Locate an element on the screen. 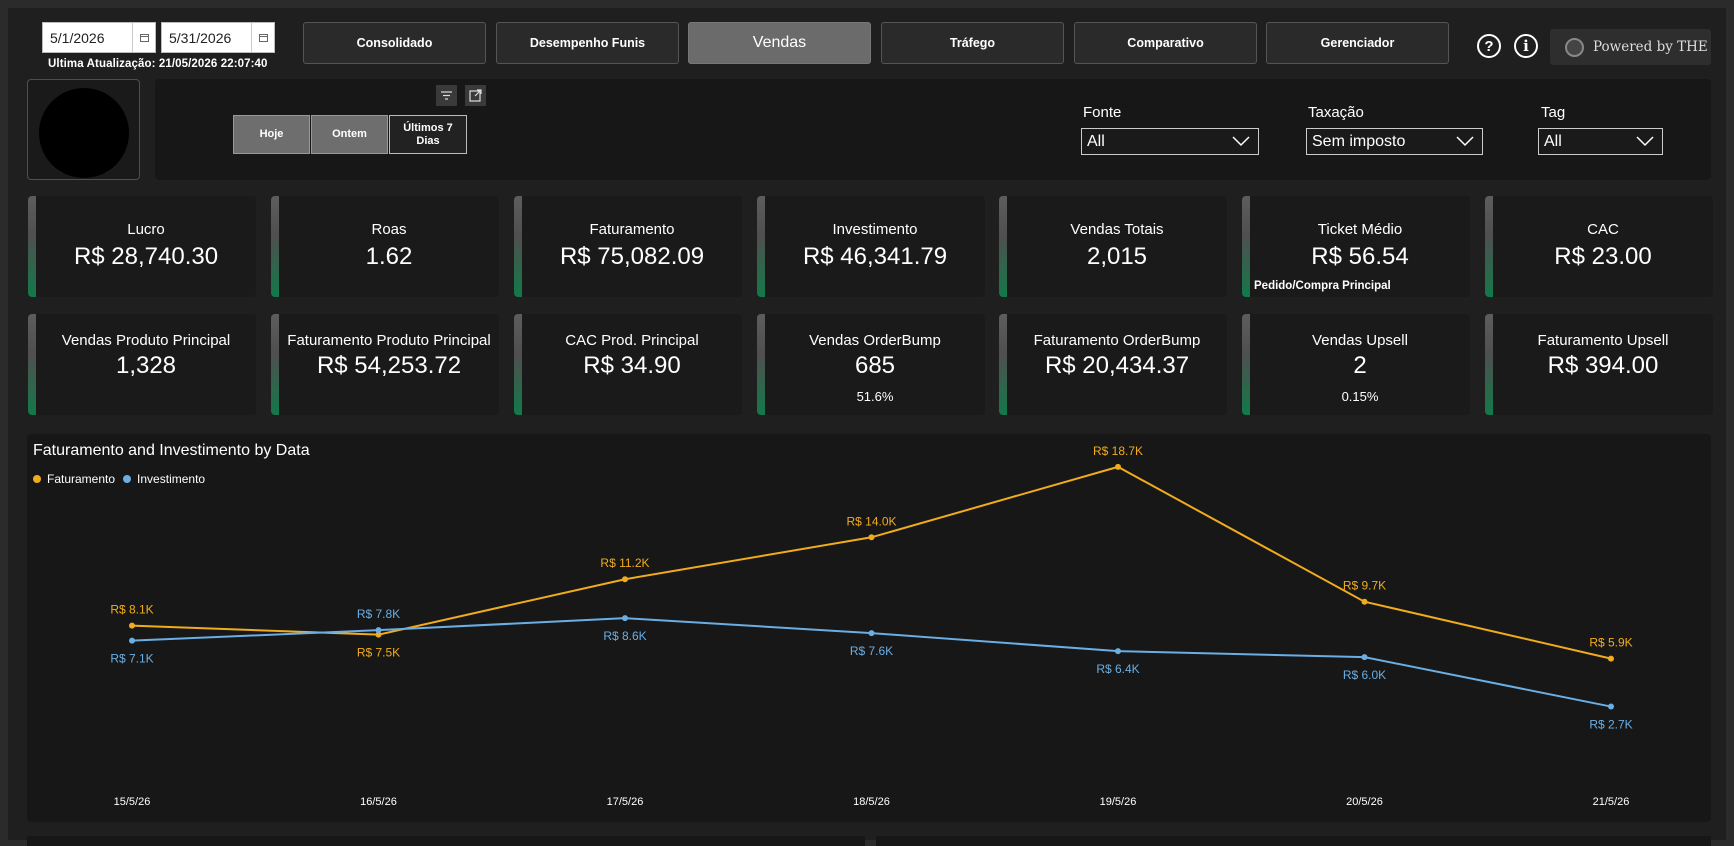 The image size is (1734, 846). kpi-value: 1,328 is located at coordinates (146, 365).